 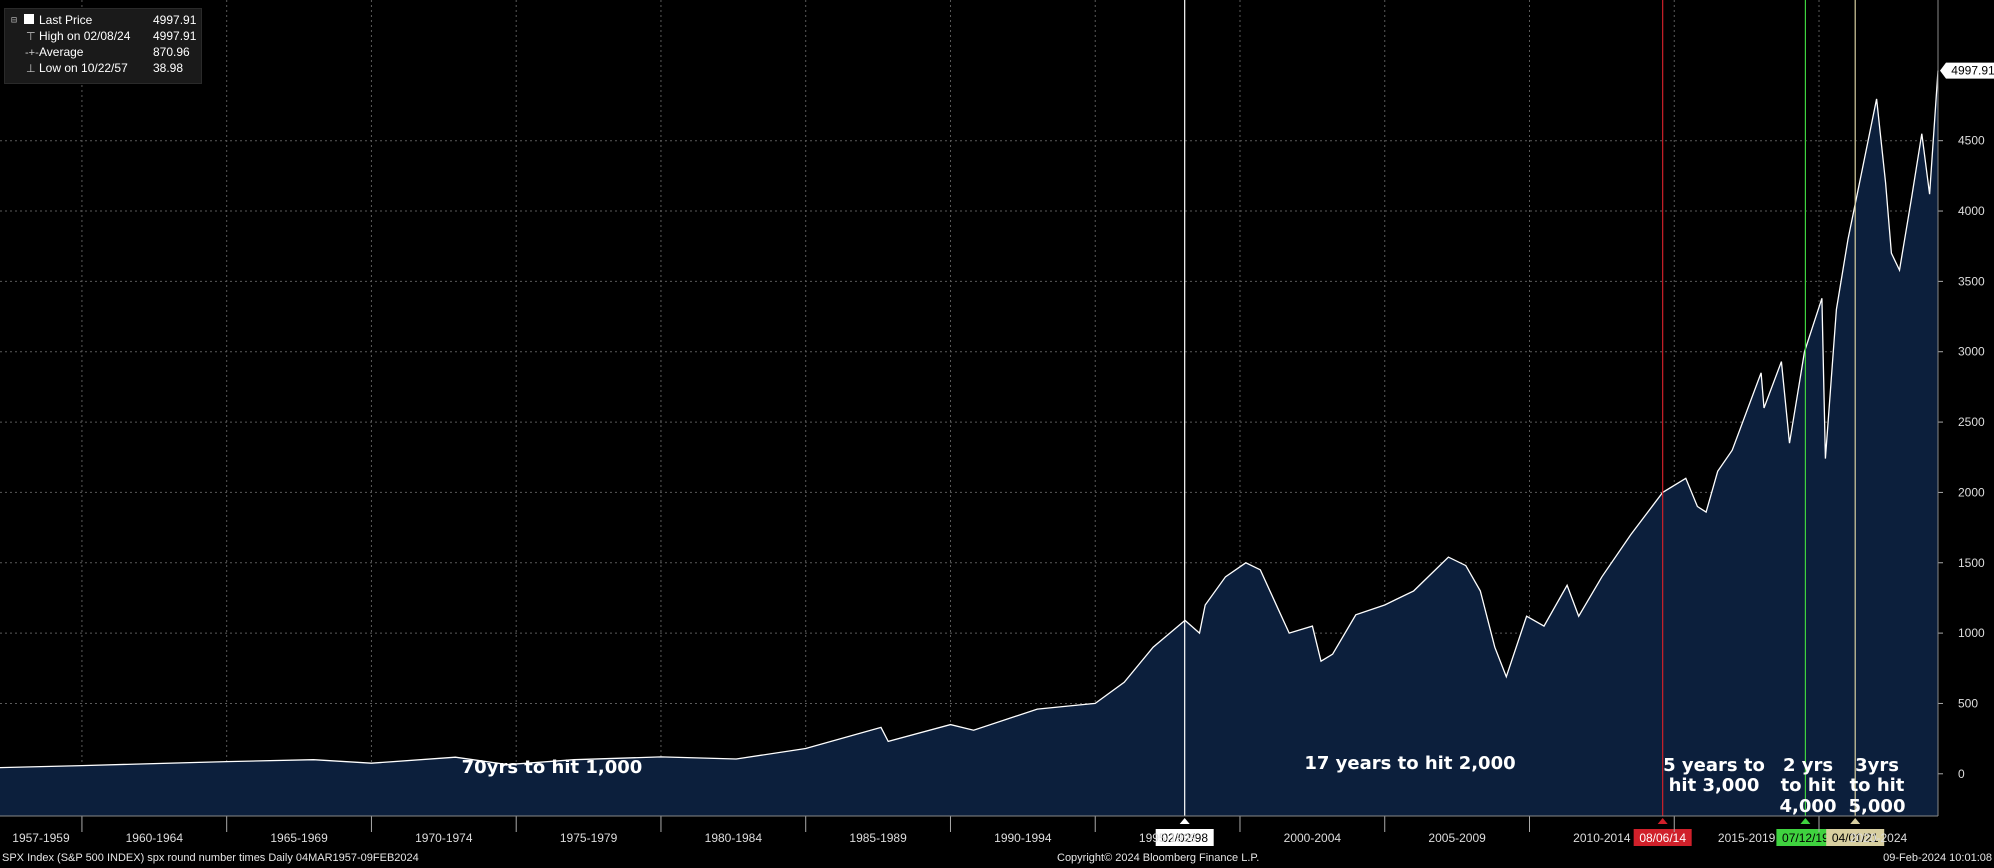 What do you see at coordinates (175, 36) in the screenshot?
I see `legend-high-value: 4997.91` at bounding box center [175, 36].